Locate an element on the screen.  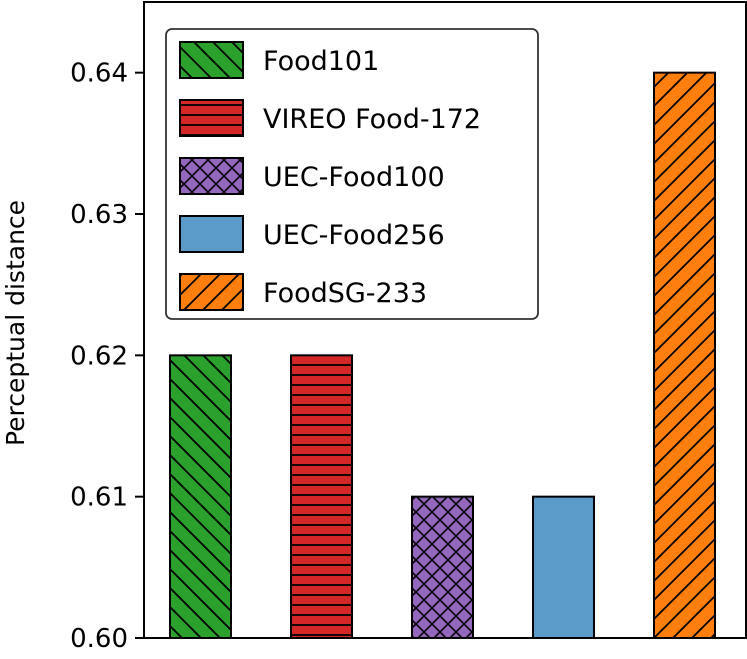
bar-uec-food100 is located at coordinates (442, 567).